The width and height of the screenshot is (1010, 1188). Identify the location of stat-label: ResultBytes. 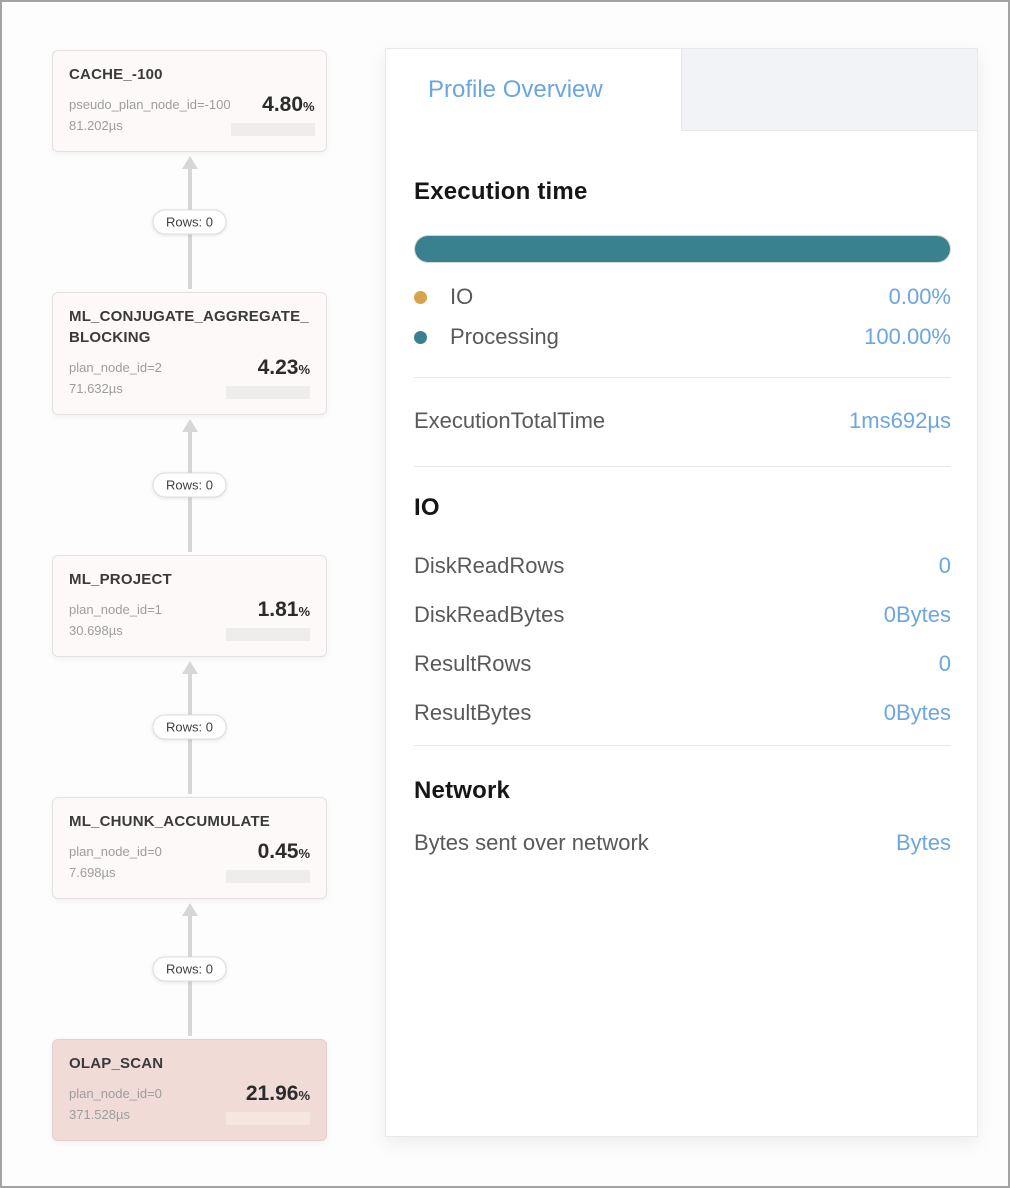
(473, 712).